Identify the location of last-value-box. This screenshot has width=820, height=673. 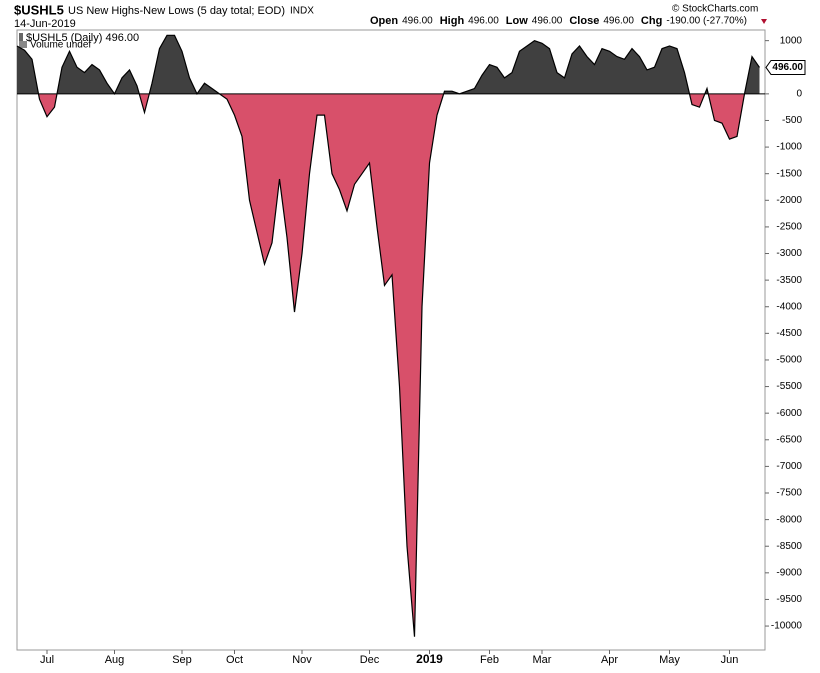
(785, 67).